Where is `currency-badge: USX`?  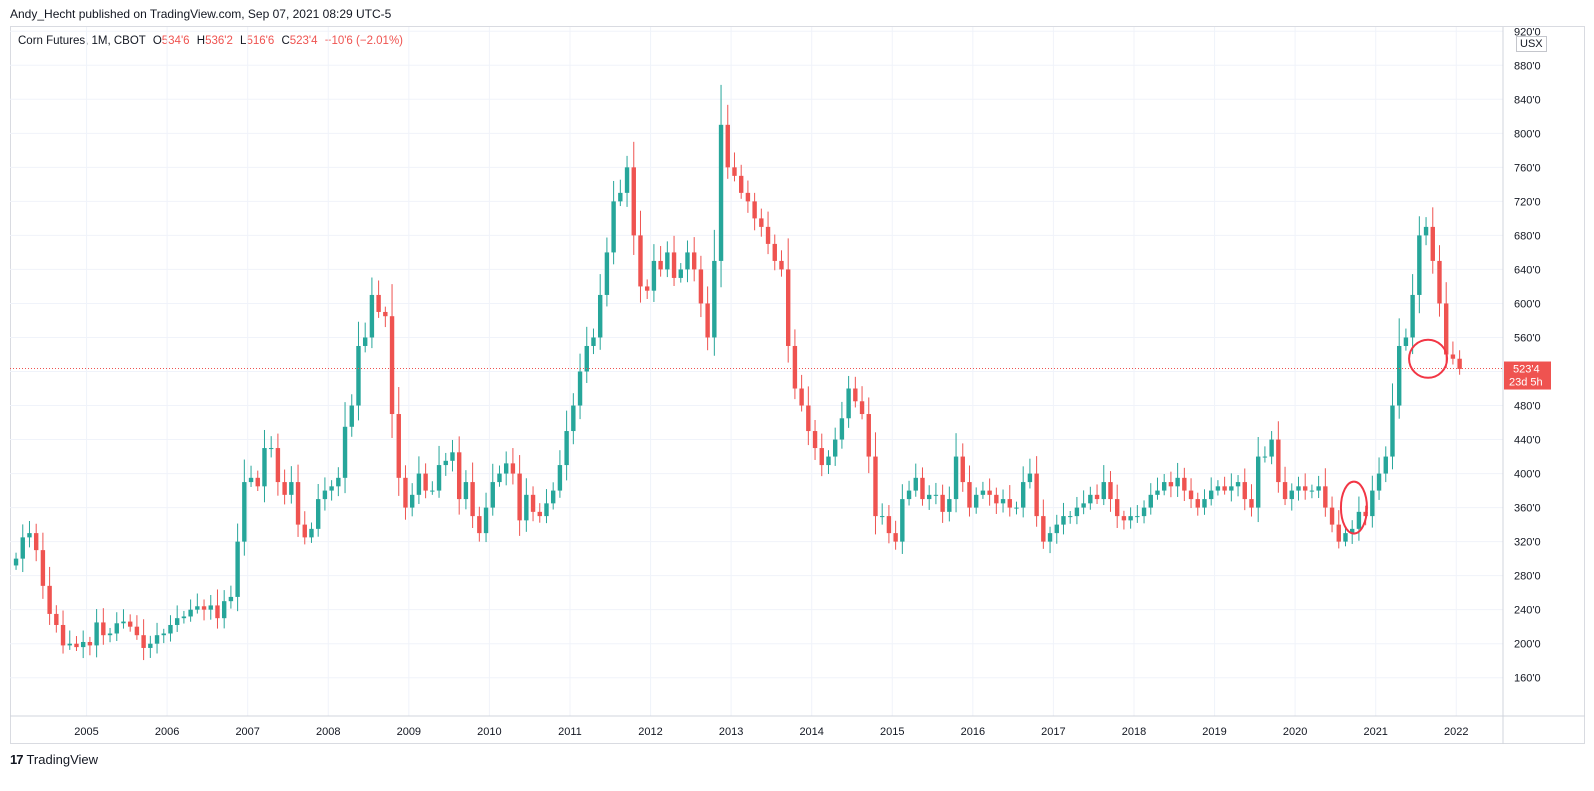
currency-badge: USX is located at coordinates (1531, 44).